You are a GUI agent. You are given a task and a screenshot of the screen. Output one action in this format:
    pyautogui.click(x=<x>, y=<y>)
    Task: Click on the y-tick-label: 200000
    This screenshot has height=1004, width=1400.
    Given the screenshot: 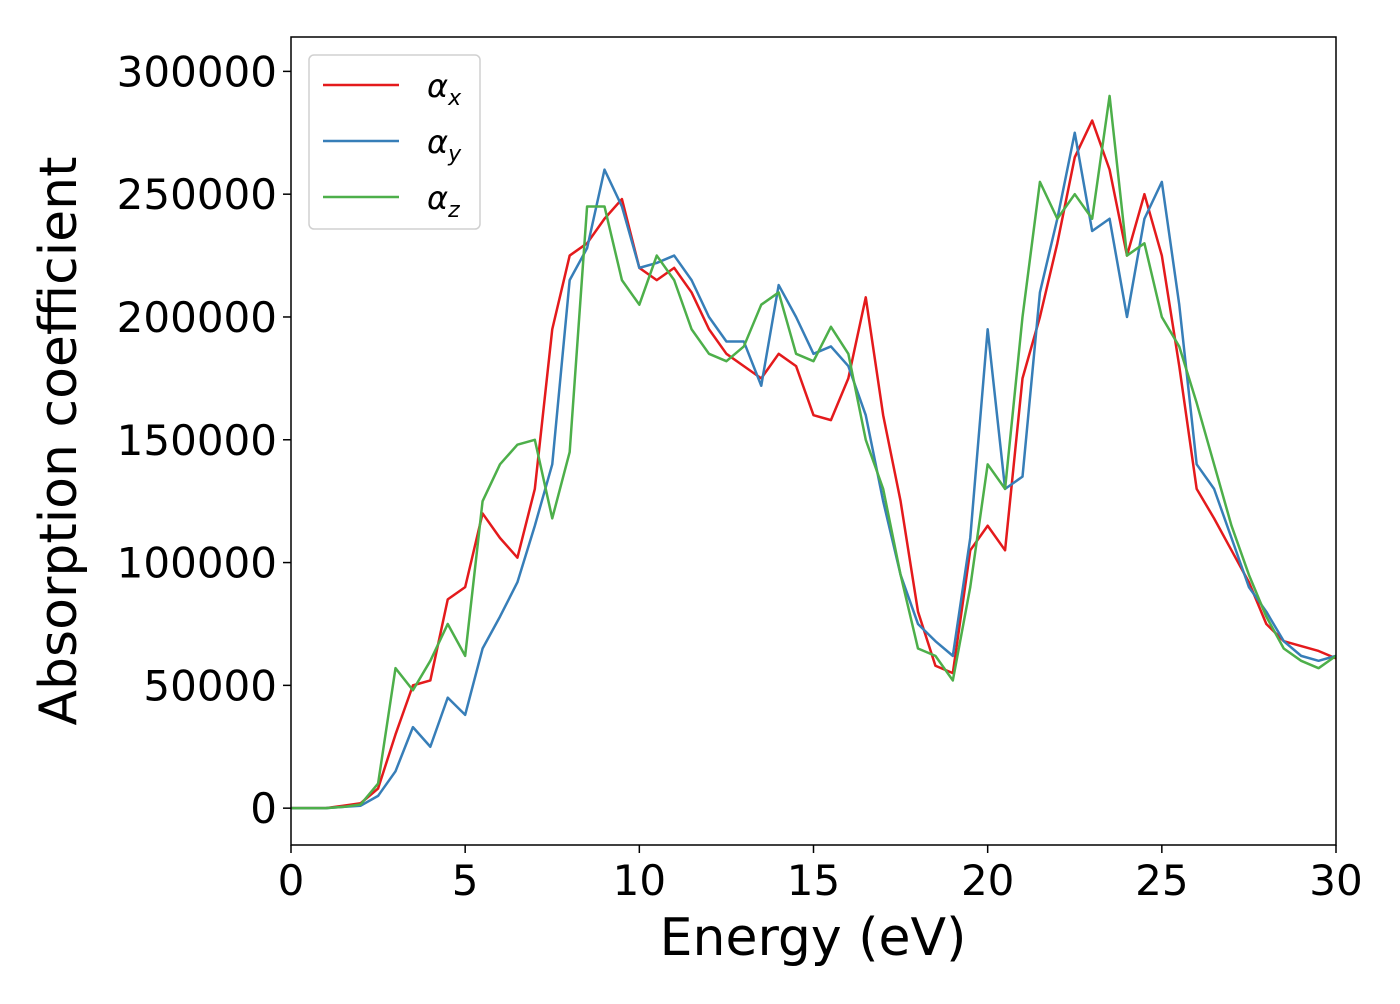 What is the action you would take?
    pyautogui.click(x=197, y=317)
    